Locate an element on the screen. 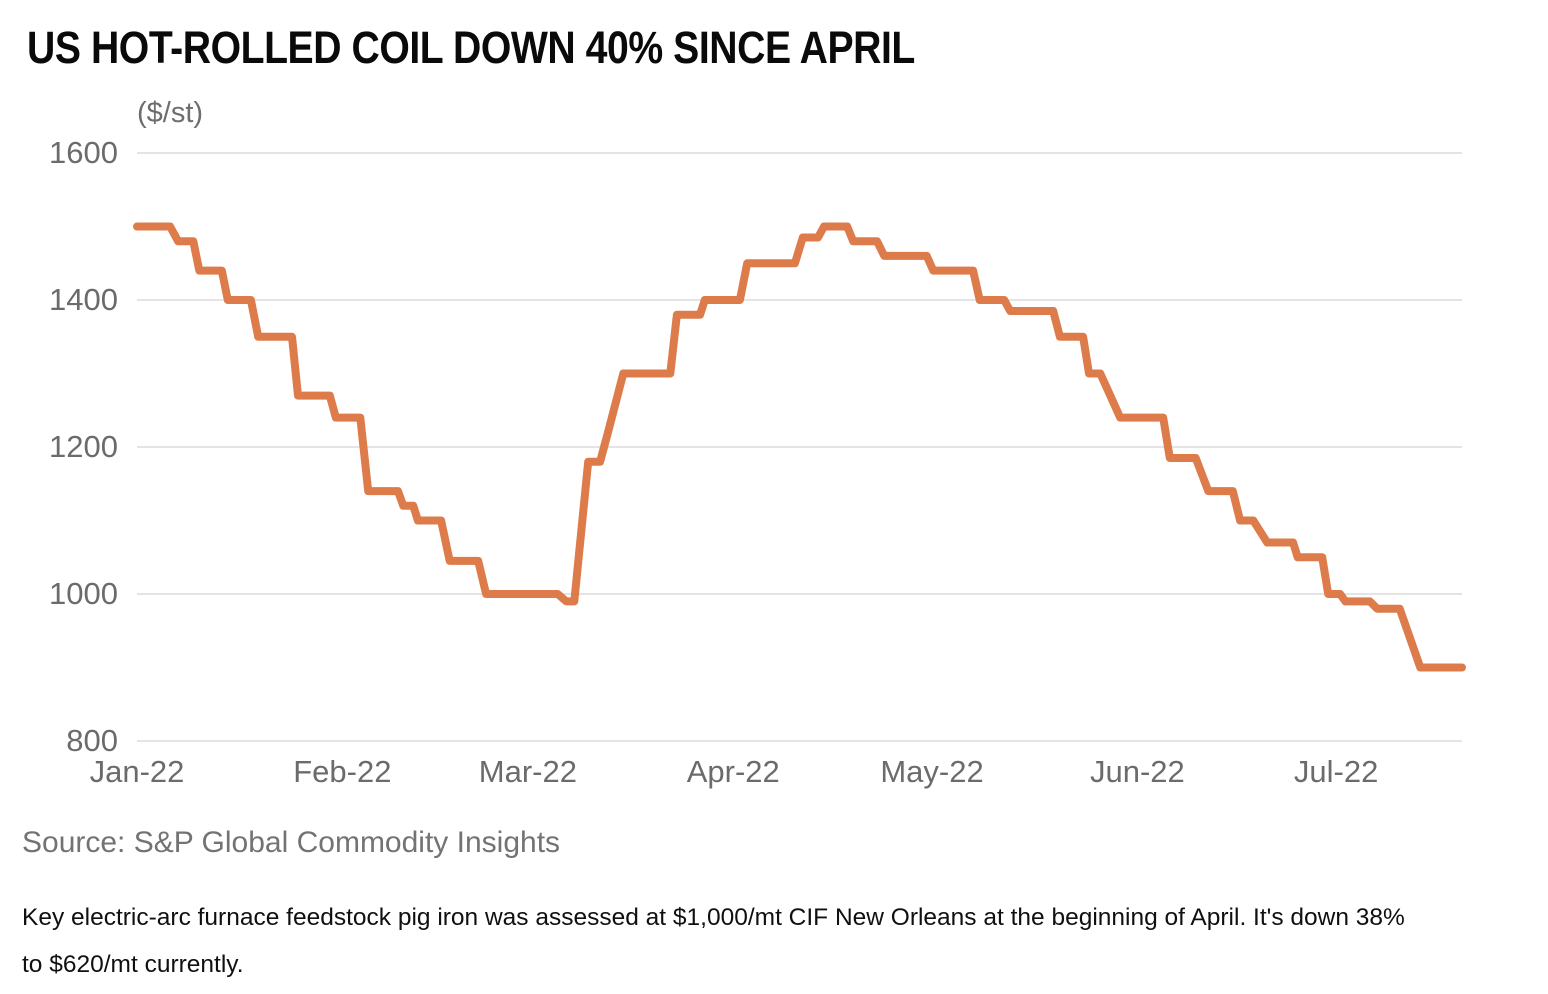 The width and height of the screenshot is (1548, 994). chart-title: US HOT-ROLLED COIL DOWN 40% SINCE APRIL is located at coordinates (471, 47).